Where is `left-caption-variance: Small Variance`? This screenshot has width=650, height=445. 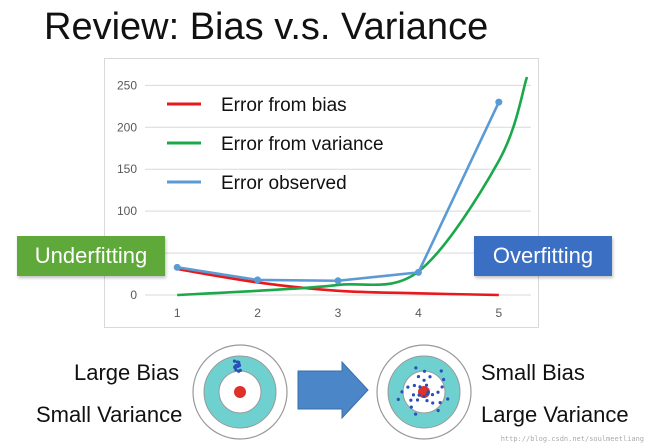 left-caption-variance: Small Variance is located at coordinates (109, 414).